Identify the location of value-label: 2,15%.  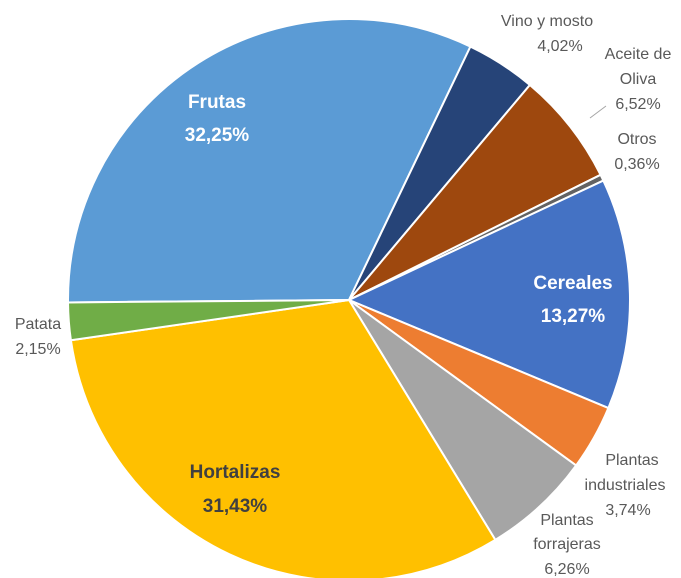
(37, 349).